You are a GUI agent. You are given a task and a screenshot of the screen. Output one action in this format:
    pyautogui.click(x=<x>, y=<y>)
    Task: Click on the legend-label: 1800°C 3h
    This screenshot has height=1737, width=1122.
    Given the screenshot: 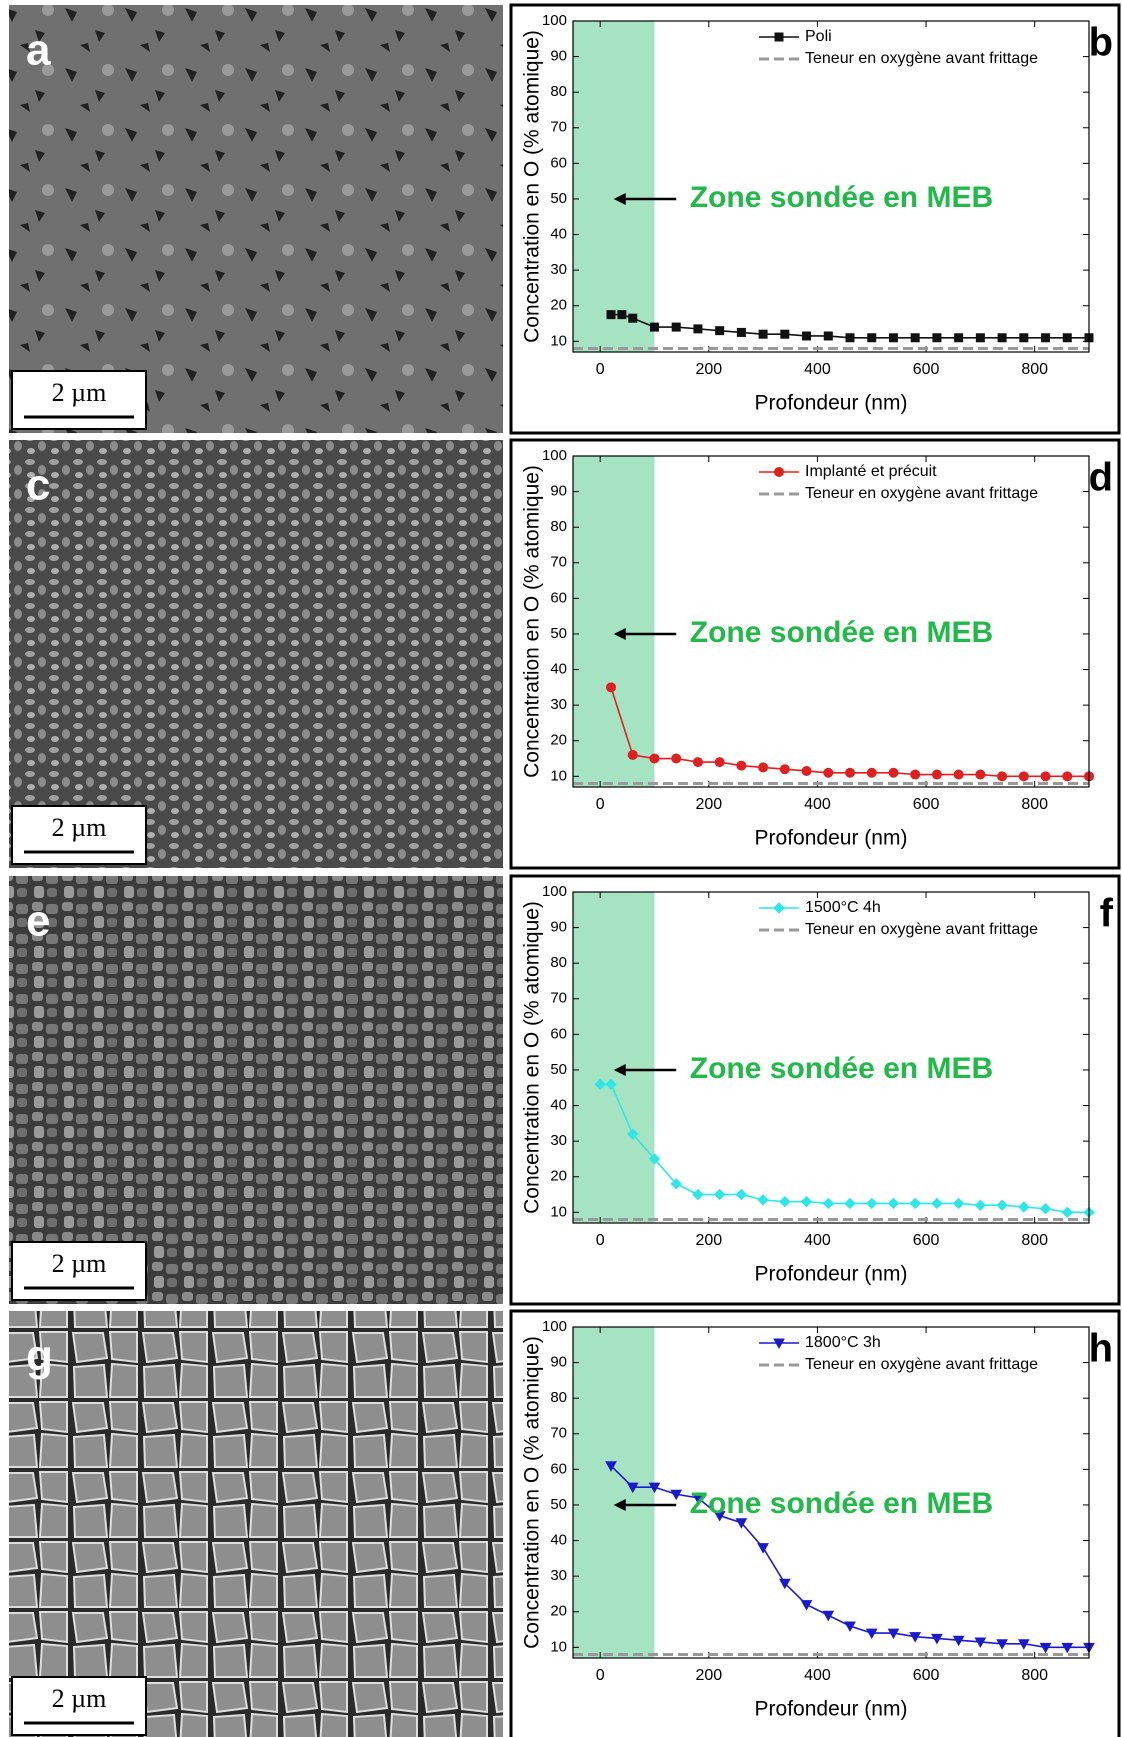 What is the action you would take?
    pyautogui.click(x=843, y=1342)
    